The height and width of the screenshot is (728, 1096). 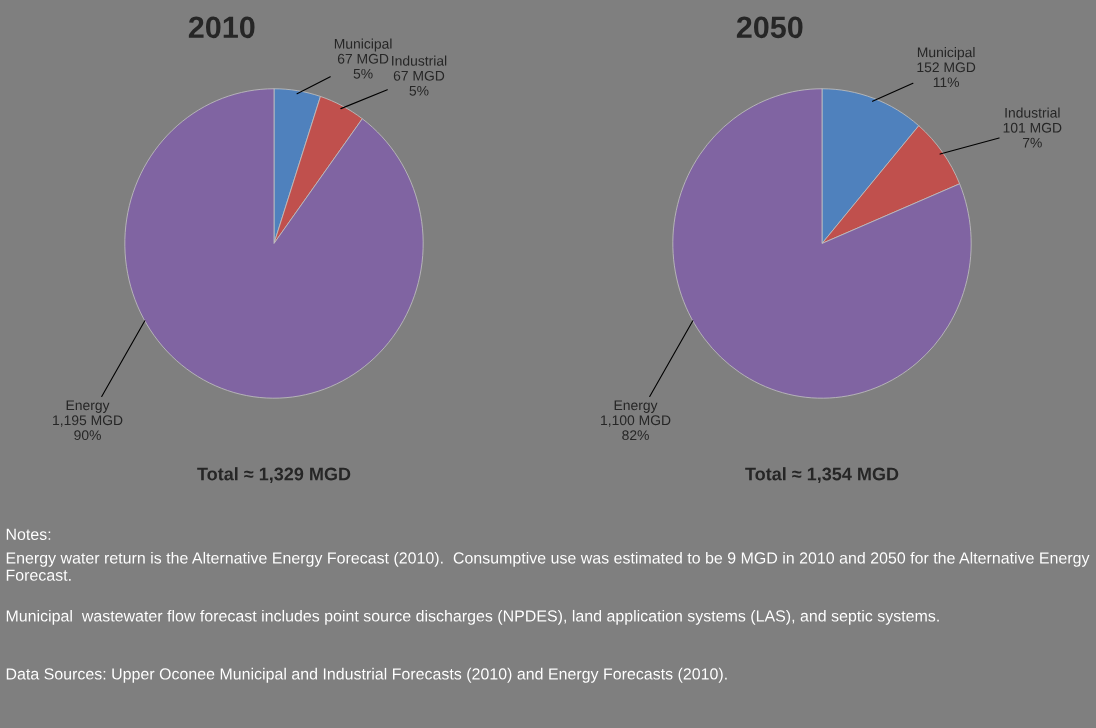 I want to click on text: Energy water return is the Alternative Energy Forecast (2010). Consumptive use was estimated to be 9 MGD in 2010 and 2050 for the Alternative Energy Forecast., so click(x=548, y=566).